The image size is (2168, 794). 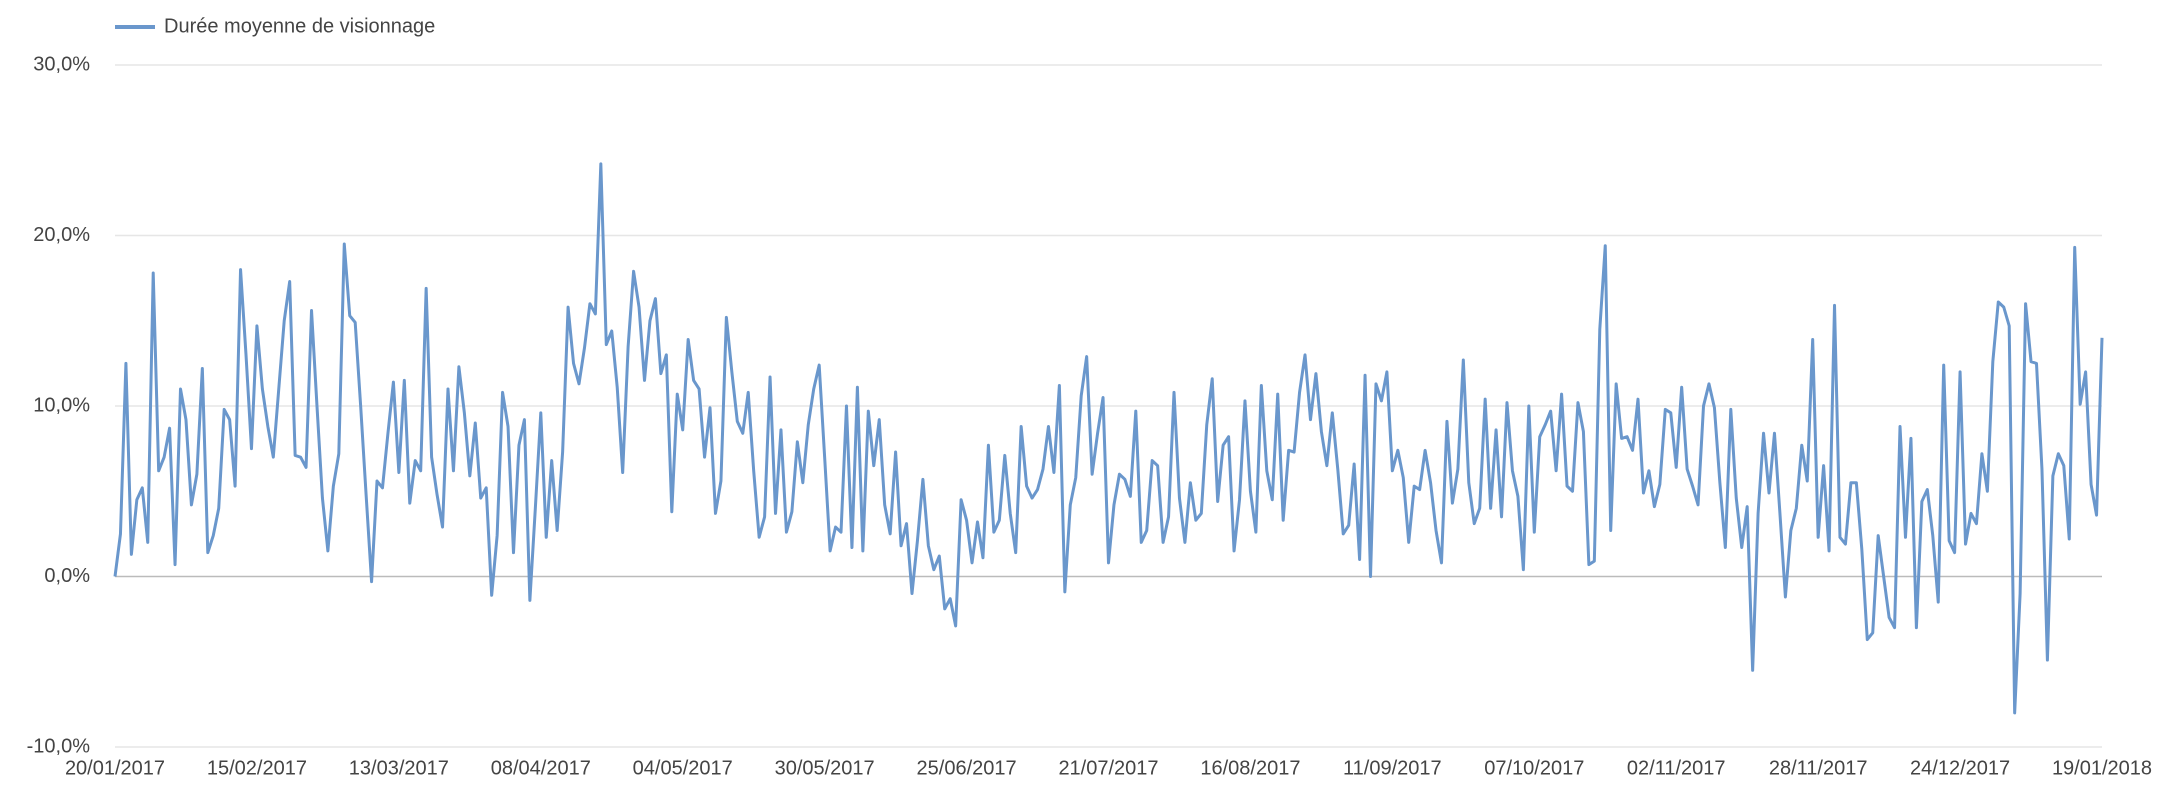 What do you see at coordinates (1250, 768) in the screenshot?
I see `x-tick-label: 16/08/2017` at bounding box center [1250, 768].